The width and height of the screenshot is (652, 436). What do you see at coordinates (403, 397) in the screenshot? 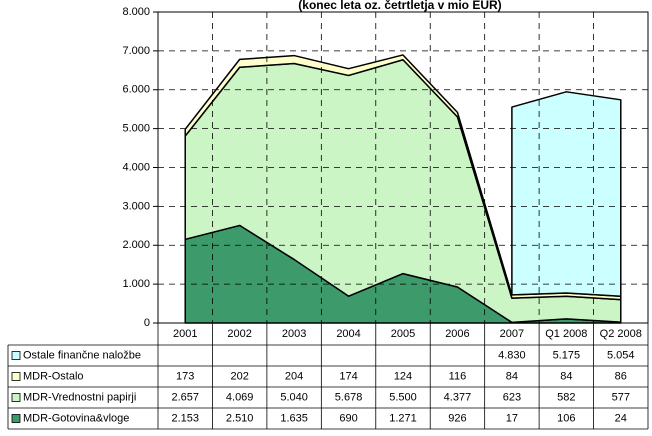
I see `table-value: 5.500` at bounding box center [403, 397].